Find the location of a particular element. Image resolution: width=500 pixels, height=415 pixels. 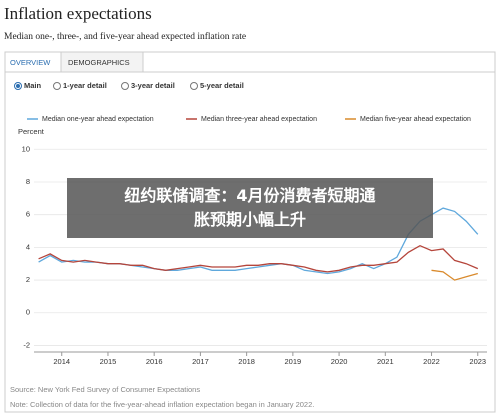

x-tick-label: 2016 is located at coordinates (154, 361).